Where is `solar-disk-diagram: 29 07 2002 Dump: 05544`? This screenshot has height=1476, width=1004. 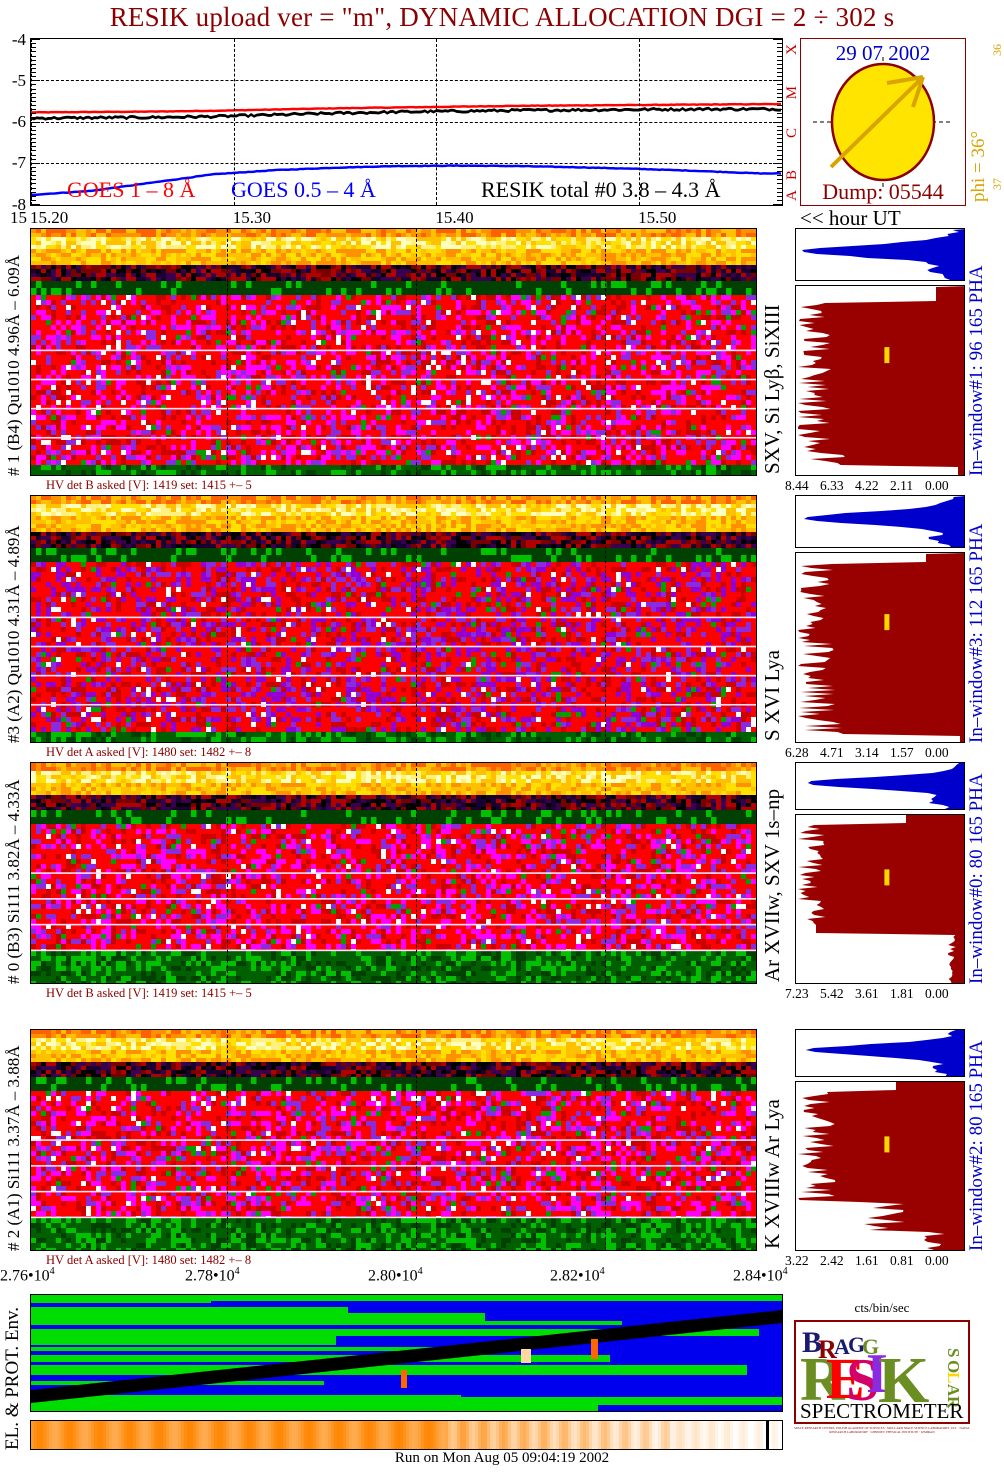 solar-disk-diagram: 29 07 2002 Dump: 05544 is located at coordinates (883, 122).